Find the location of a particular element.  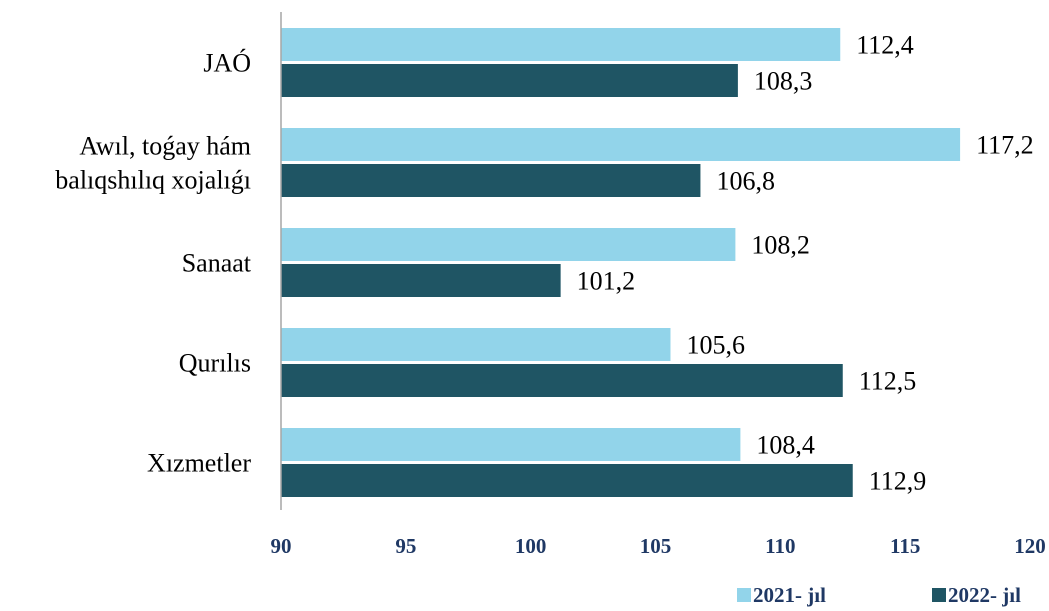

x-axis-ticks: 90 95 100 105 110 115 120 is located at coordinates (658, 546).